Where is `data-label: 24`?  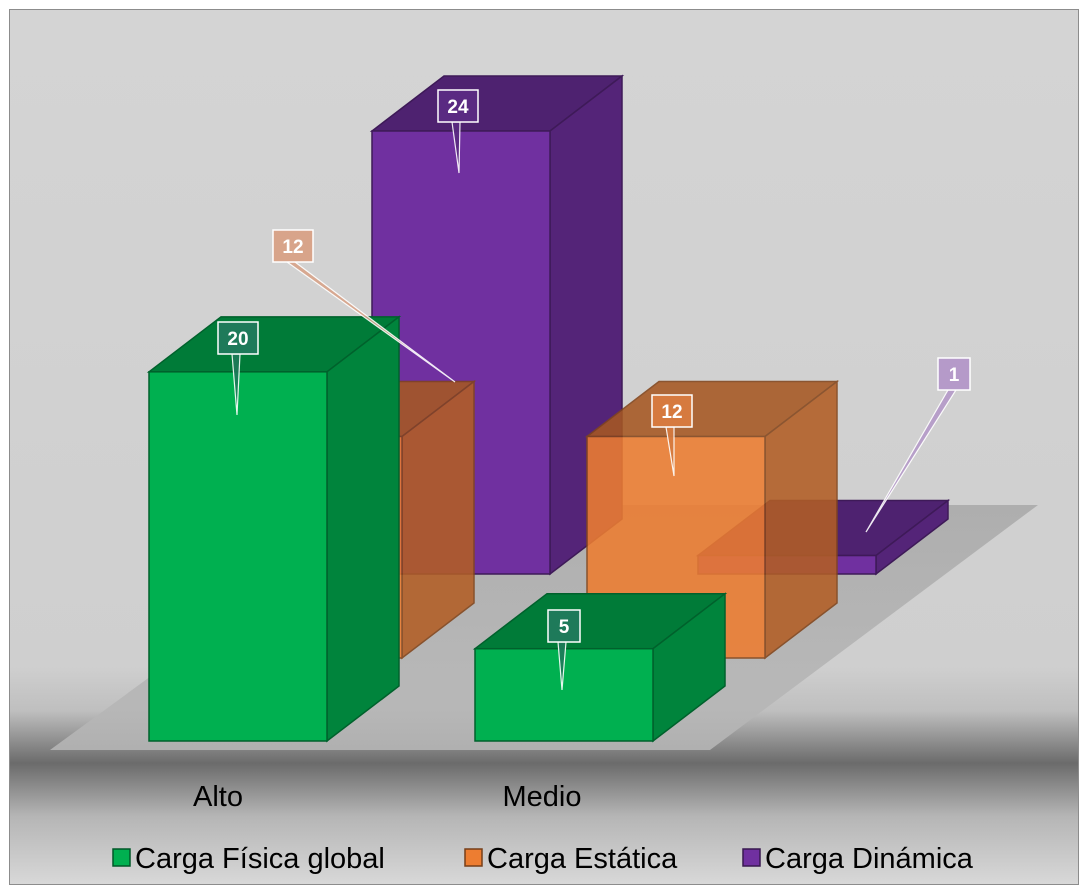
data-label: 24 is located at coordinates (458, 131).